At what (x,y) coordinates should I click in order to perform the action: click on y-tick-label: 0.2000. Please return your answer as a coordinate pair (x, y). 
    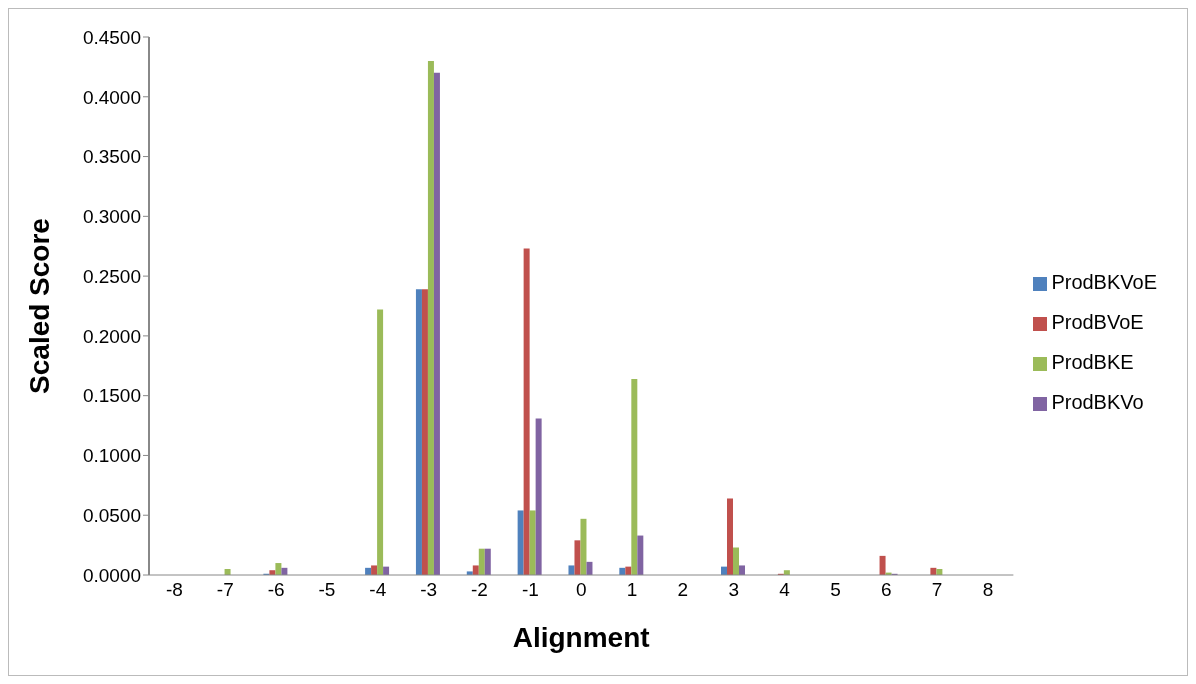
    Looking at the image, I should click on (111, 336).